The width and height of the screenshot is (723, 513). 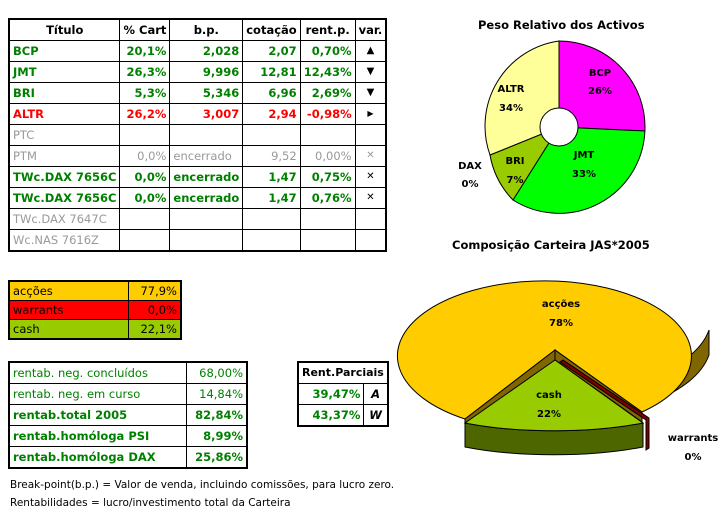 What do you see at coordinates (271, 156) in the screenshot?
I see `cell-cotacao: 9,52` at bounding box center [271, 156].